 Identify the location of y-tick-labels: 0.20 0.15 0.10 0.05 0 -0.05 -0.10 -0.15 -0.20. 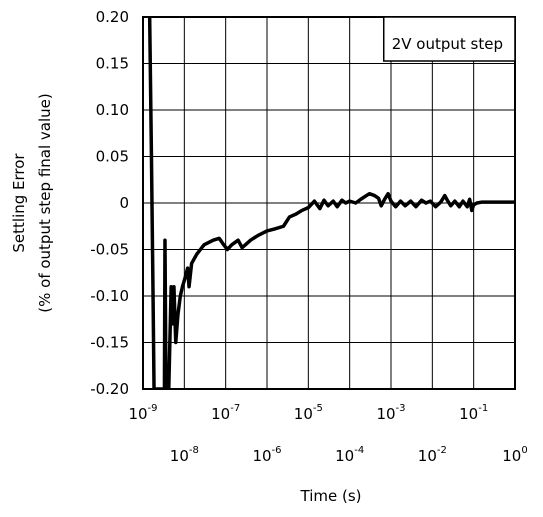
(109, 203).